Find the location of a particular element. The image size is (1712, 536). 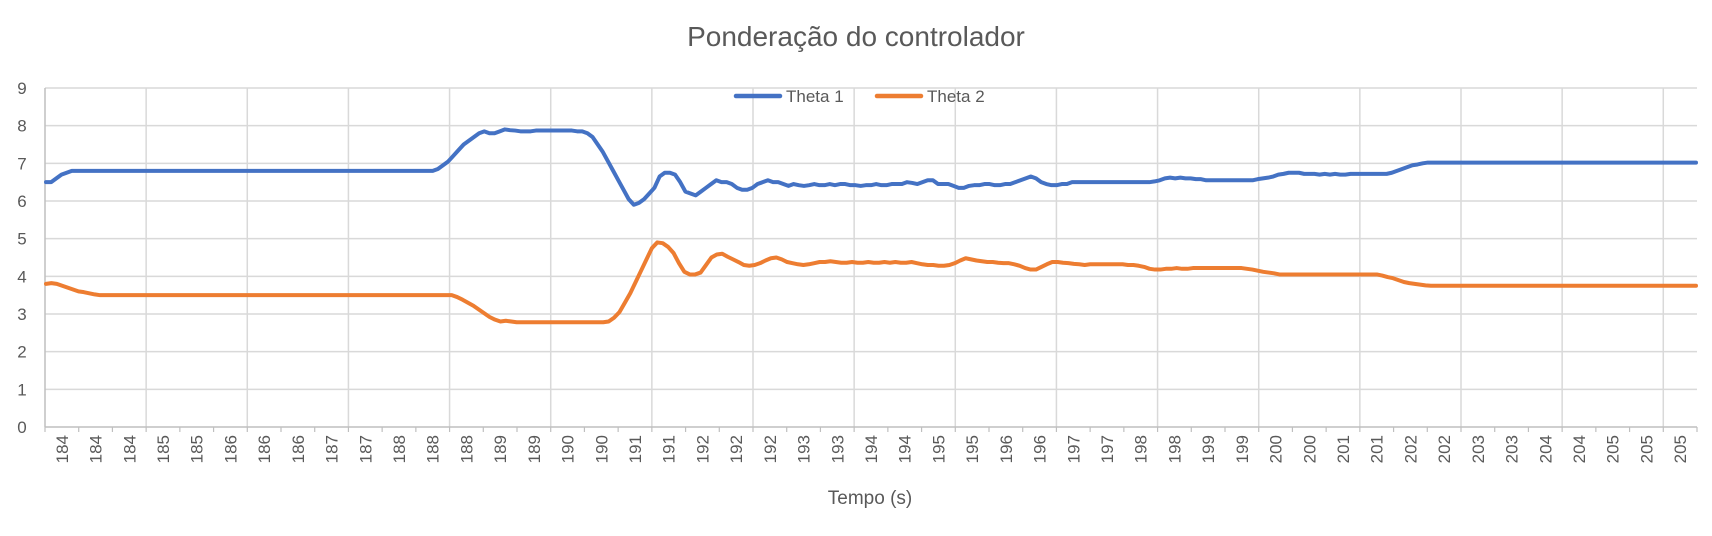

y-tick-label: 7 is located at coordinates (21, 163).